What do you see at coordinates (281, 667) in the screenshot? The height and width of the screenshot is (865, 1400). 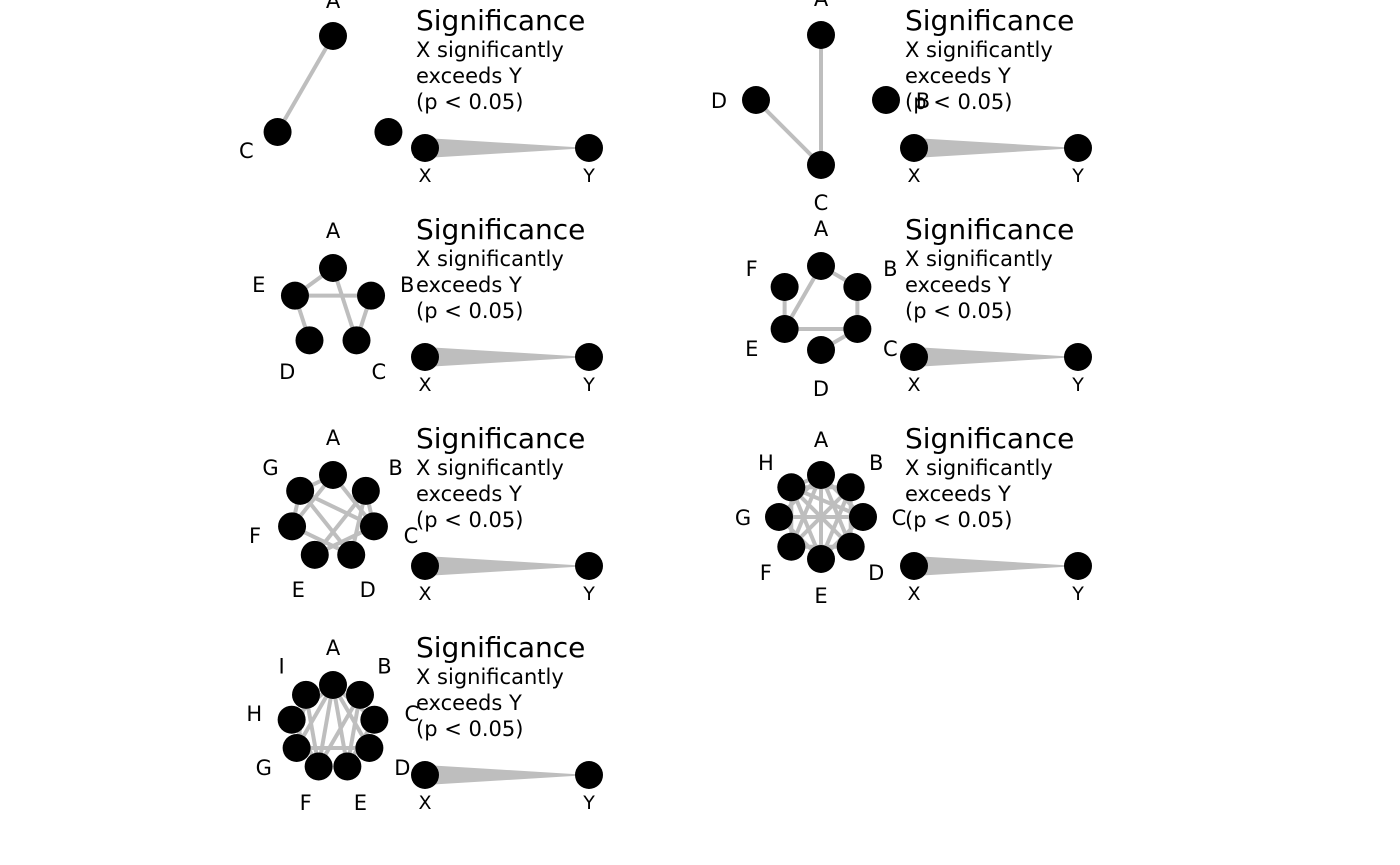 I see `node-label-I: I` at bounding box center [281, 667].